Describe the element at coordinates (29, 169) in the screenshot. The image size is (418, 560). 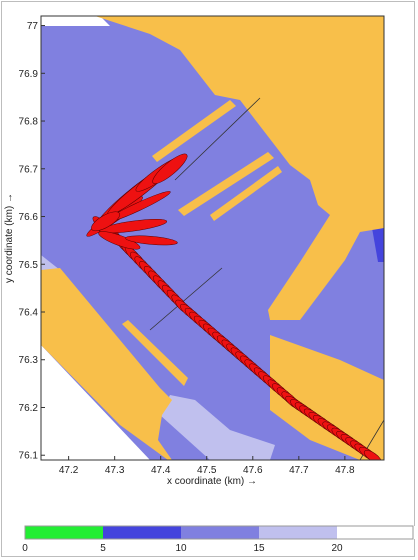
I see `y-tick-label: 76.7` at that location.